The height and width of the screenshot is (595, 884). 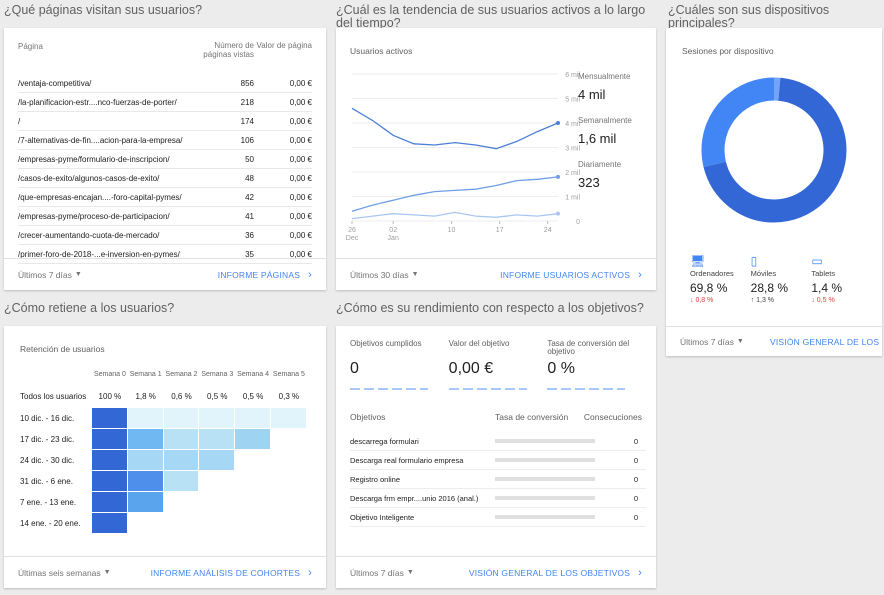 What do you see at coordinates (145, 396) in the screenshot?
I see `all-users-value: 1,8 %` at bounding box center [145, 396].